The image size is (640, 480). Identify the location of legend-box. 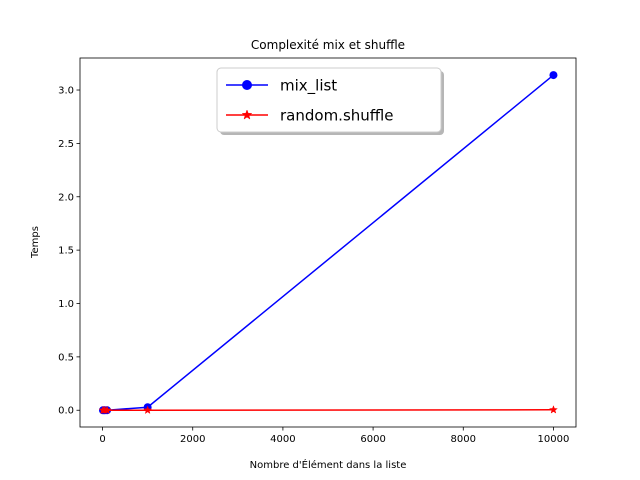
(329, 100).